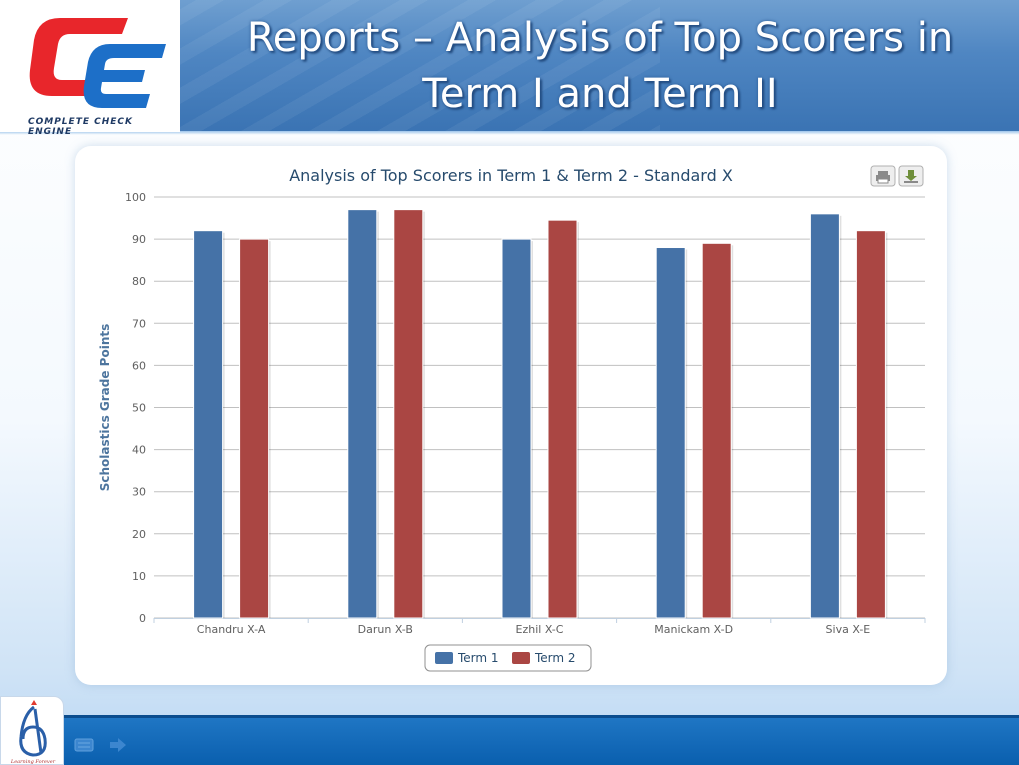 The height and width of the screenshot is (765, 1019). Describe the element at coordinates (139, 323) in the screenshot. I see `y-tick-label: 70` at that location.